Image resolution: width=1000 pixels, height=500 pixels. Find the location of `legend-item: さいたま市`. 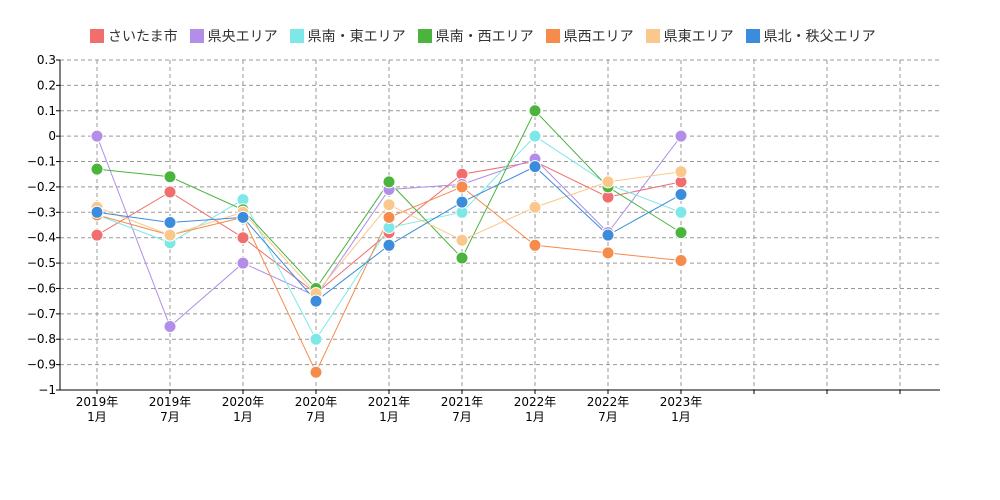

legend-item: さいたま市 is located at coordinates (134, 36).